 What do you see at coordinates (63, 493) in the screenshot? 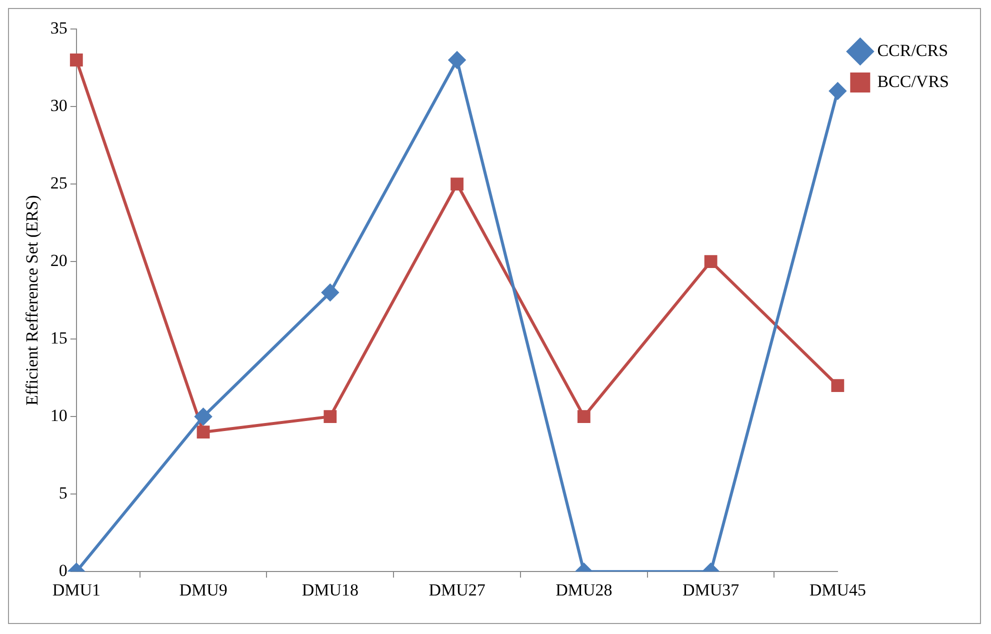
I see `y-tick-label: 5` at bounding box center [63, 493].